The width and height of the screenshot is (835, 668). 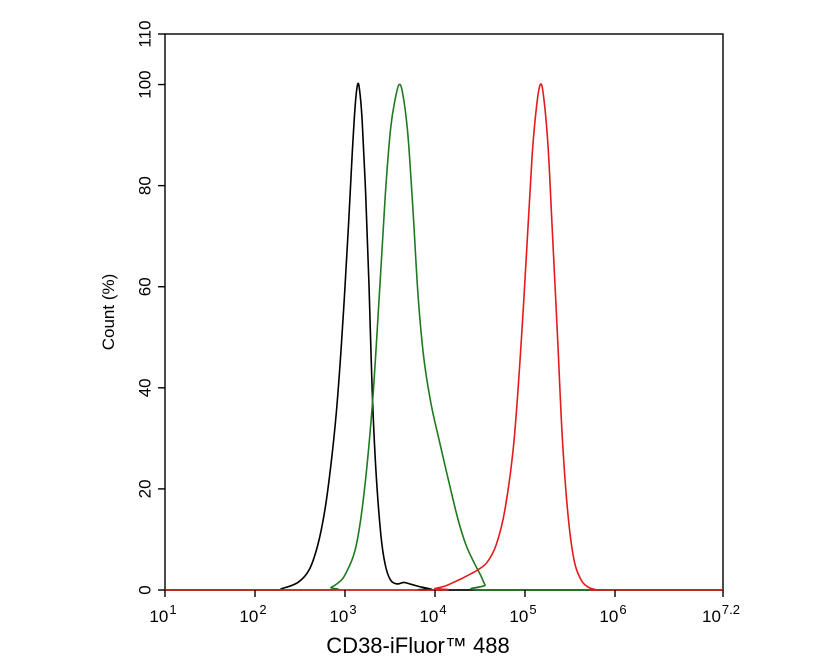 I want to click on x-tick-exponent: 5, so click(x=532, y=609).